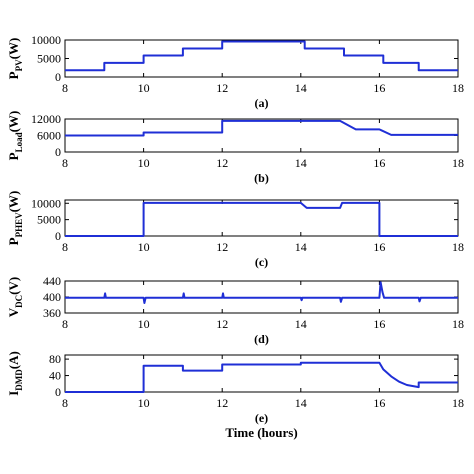 This screenshot has height=474, width=474. I want to click on y-axis-label-subscript: PV, so click(19, 65).